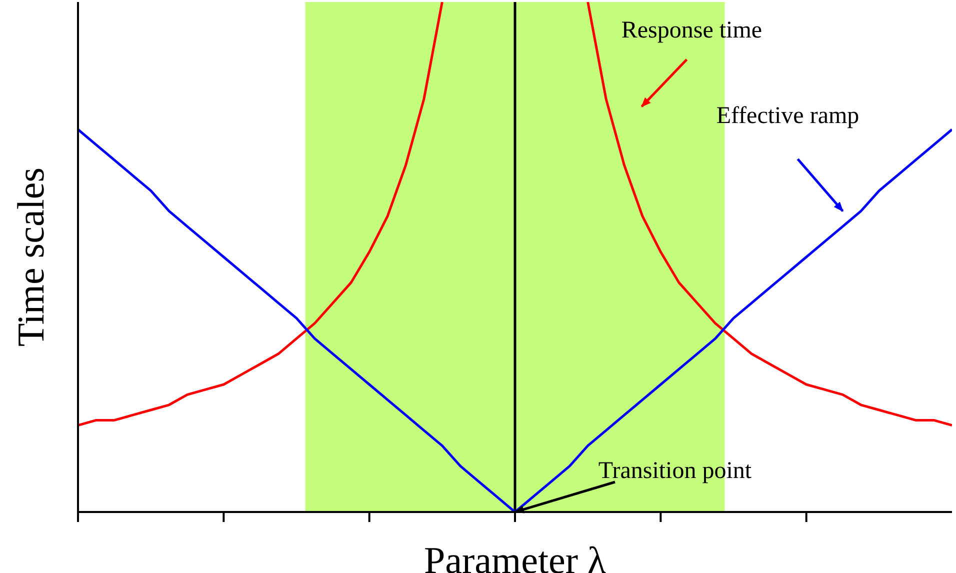  Describe the element at coordinates (31, 257) in the screenshot. I see `y-axis-title: Time scales` at that location.